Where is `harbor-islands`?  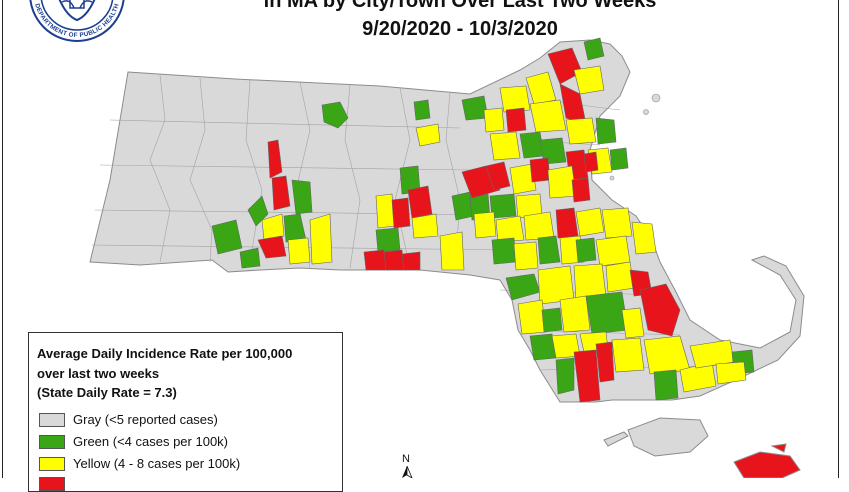 harbor-islands is located at coordinates (635, 137).